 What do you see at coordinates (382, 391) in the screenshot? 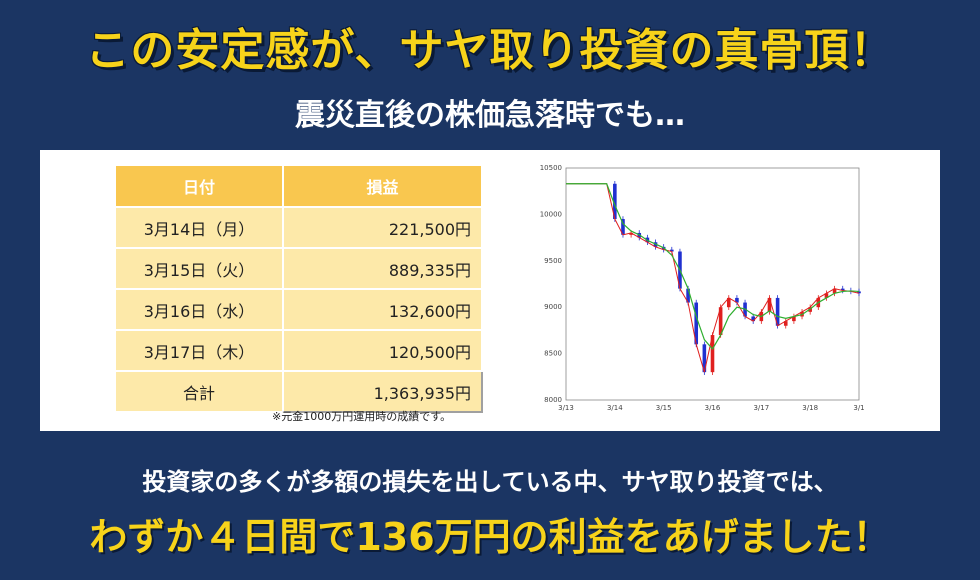
I see `total-value: 1,363,935円` at bounding box center [382, 391].